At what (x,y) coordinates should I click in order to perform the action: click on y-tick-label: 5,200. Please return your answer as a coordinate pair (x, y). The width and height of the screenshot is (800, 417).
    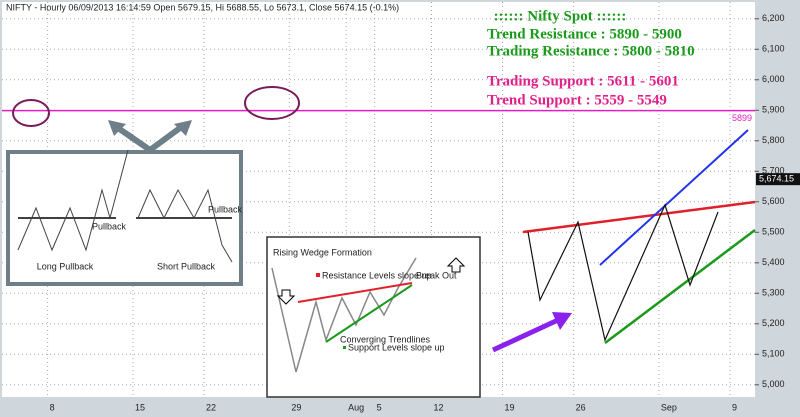
    Looking at the image, I should click on (773, 323).